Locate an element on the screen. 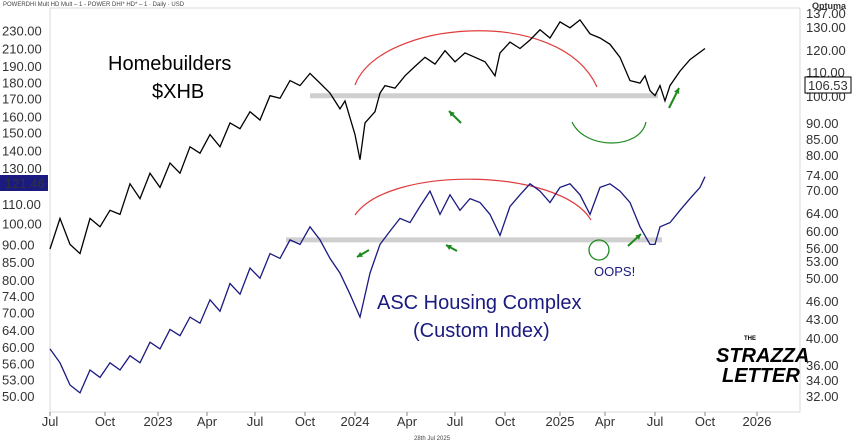 This screenshot has width=860, height=445. x-tick-label: 2023 is located at coordinates (158, 421).